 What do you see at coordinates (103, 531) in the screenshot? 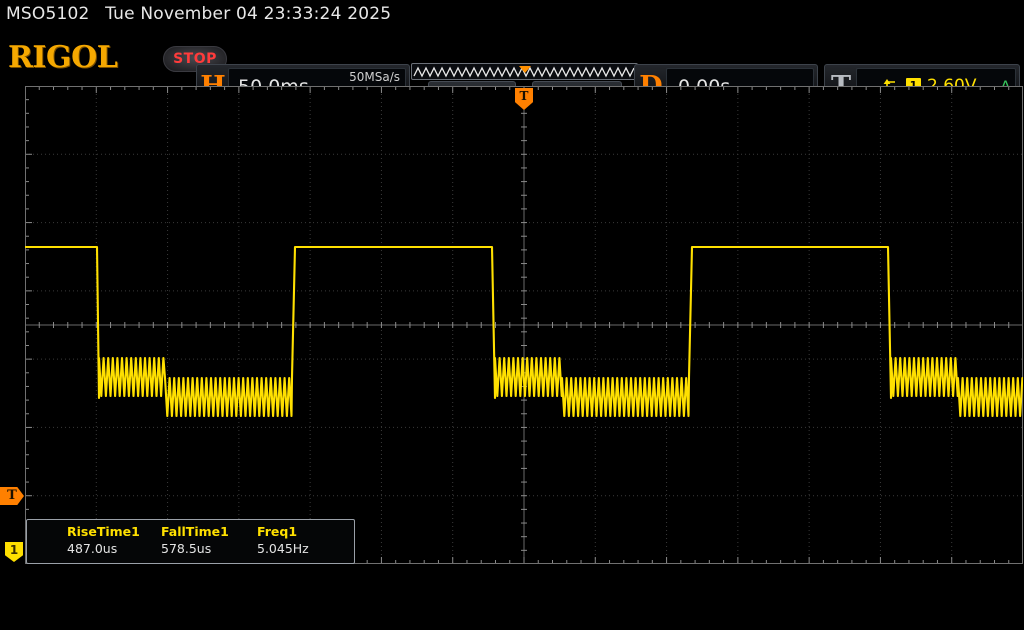
I see `measurement-label: RiseTime1` at bounding box center [103, 531].